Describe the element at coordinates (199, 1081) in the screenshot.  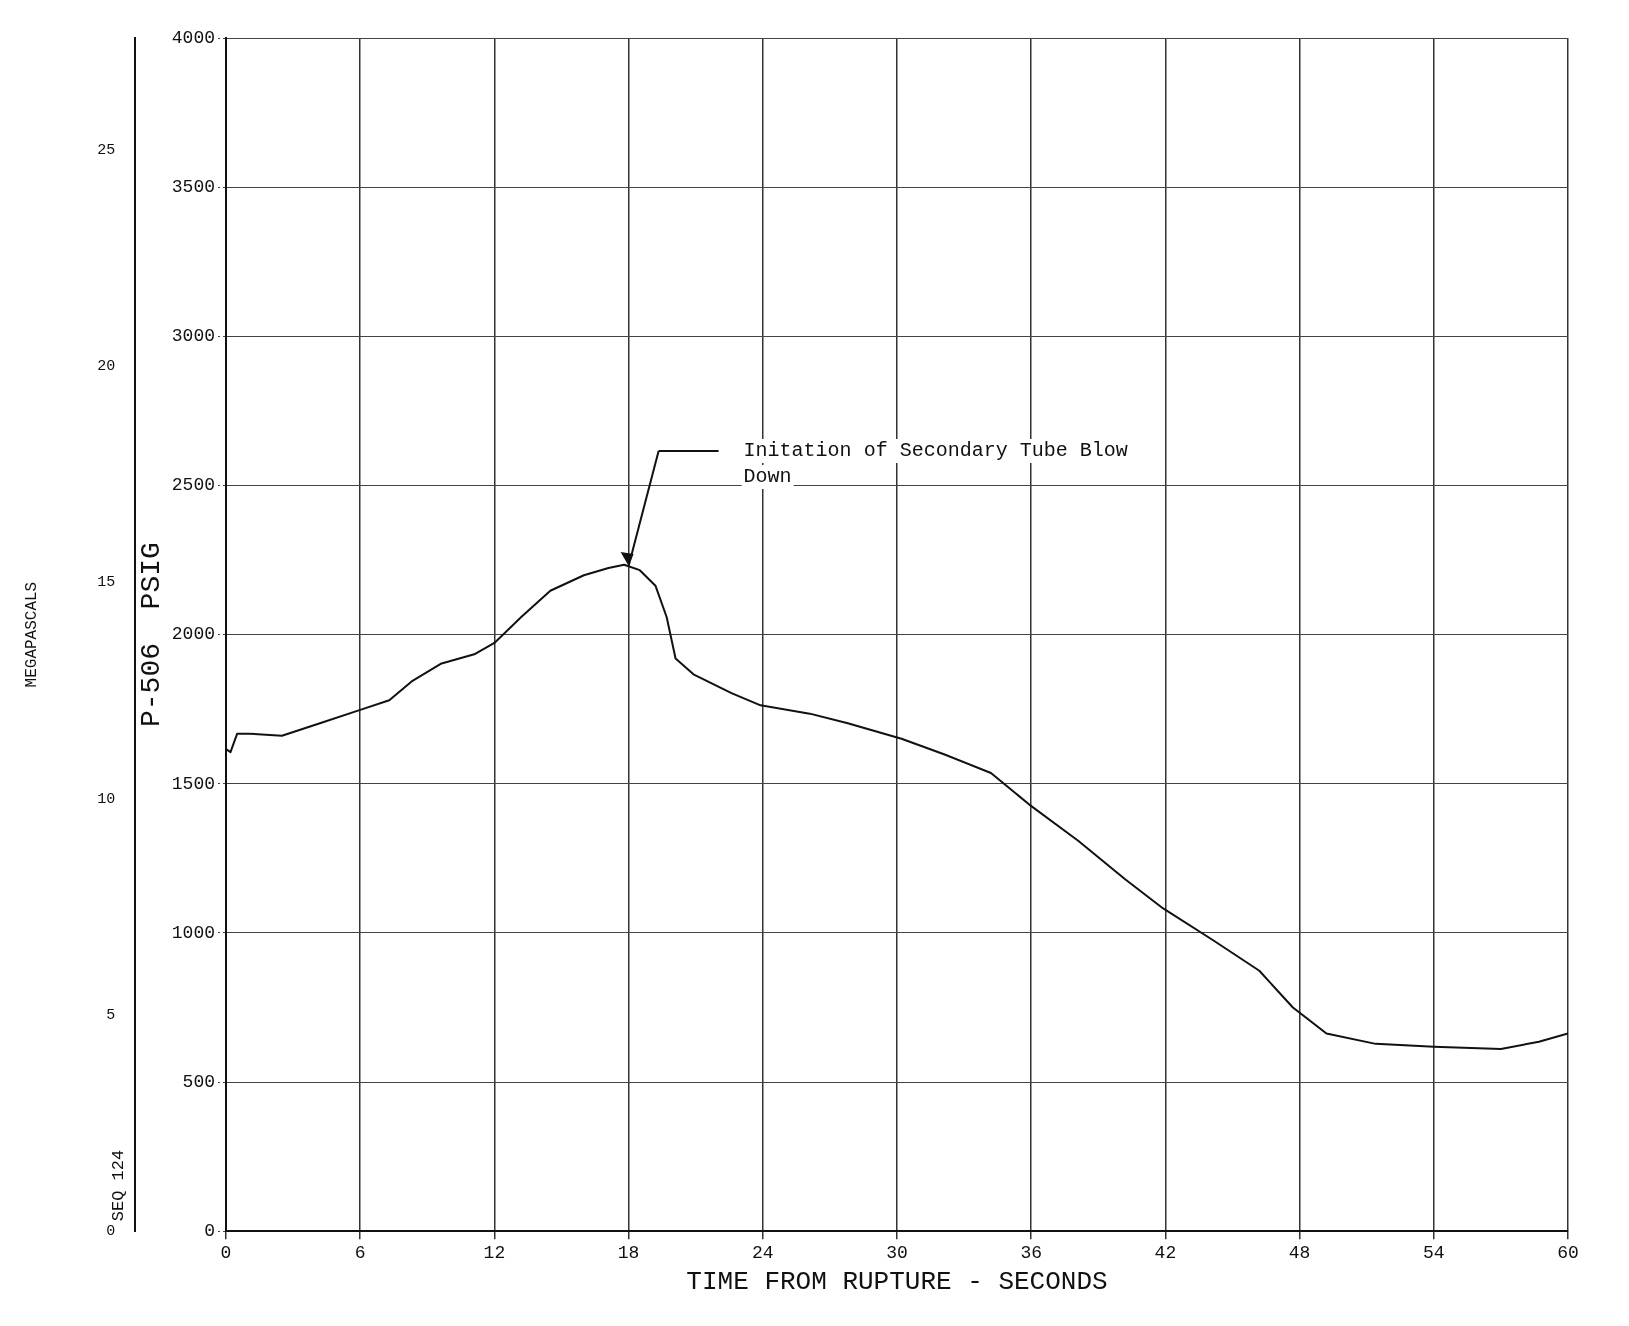
I see `y-tick-label: 500` at that location.